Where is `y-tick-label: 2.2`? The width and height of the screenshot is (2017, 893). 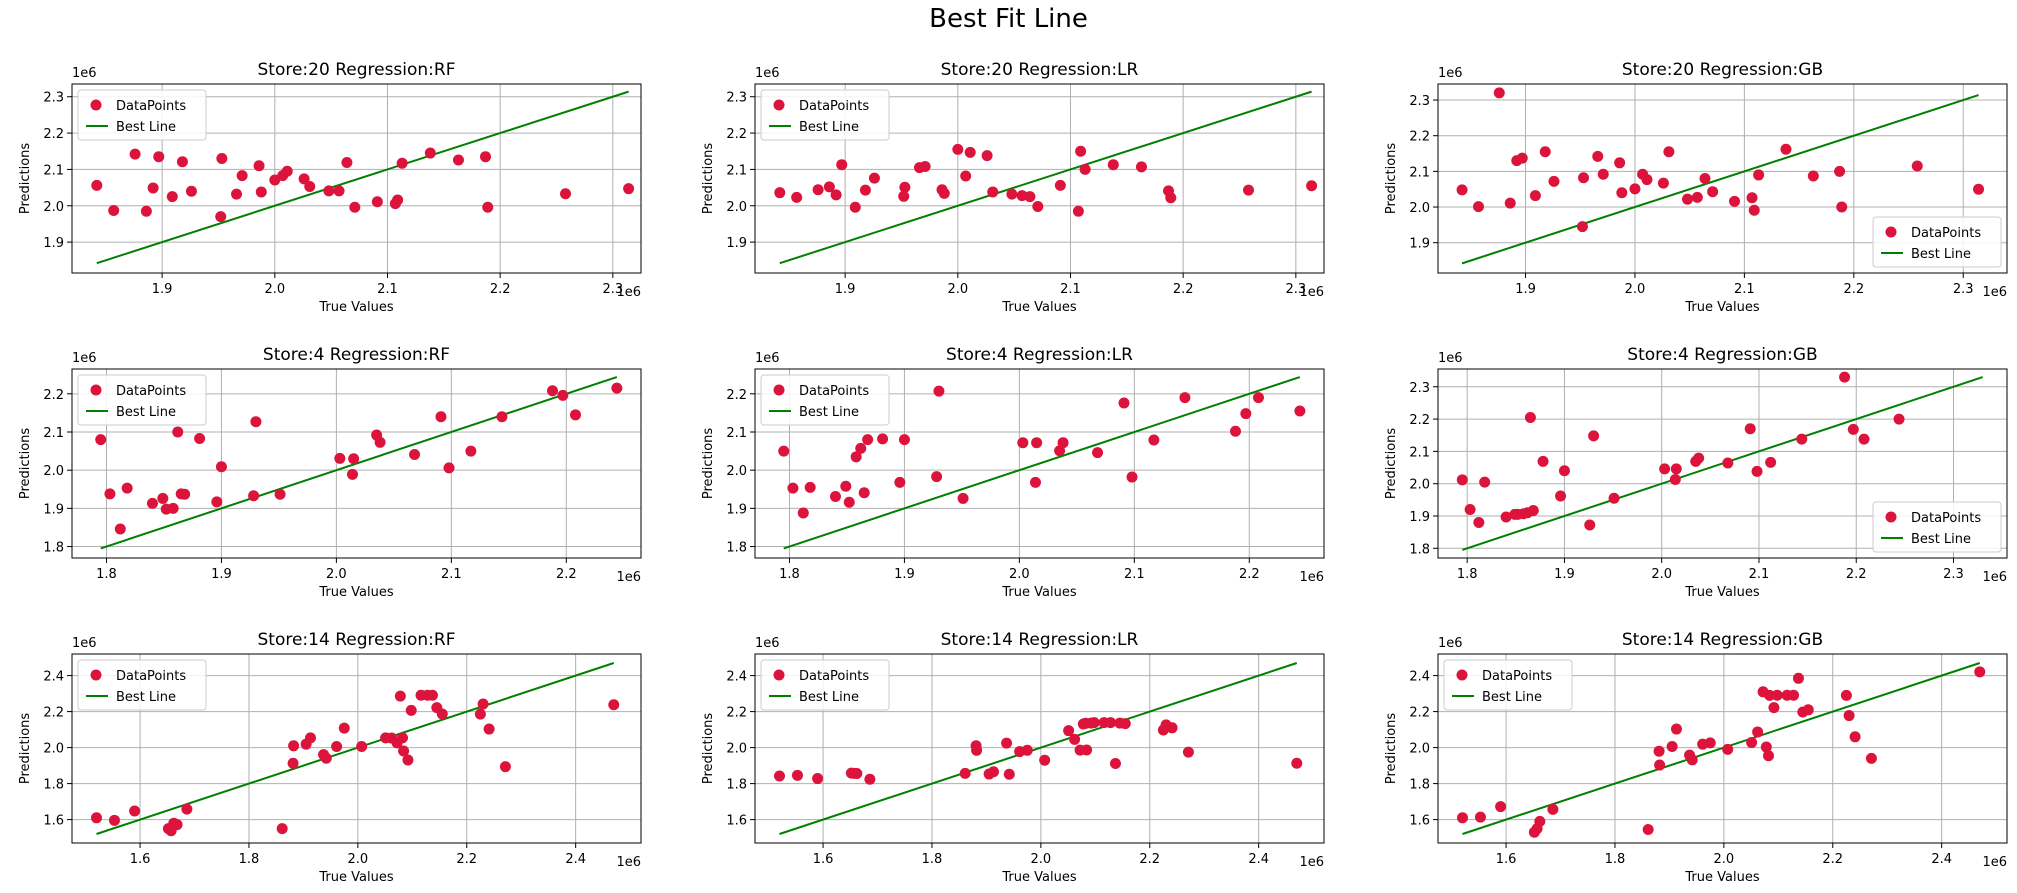 y-tick-label: 2.2 is located at coordinates (736, 713).